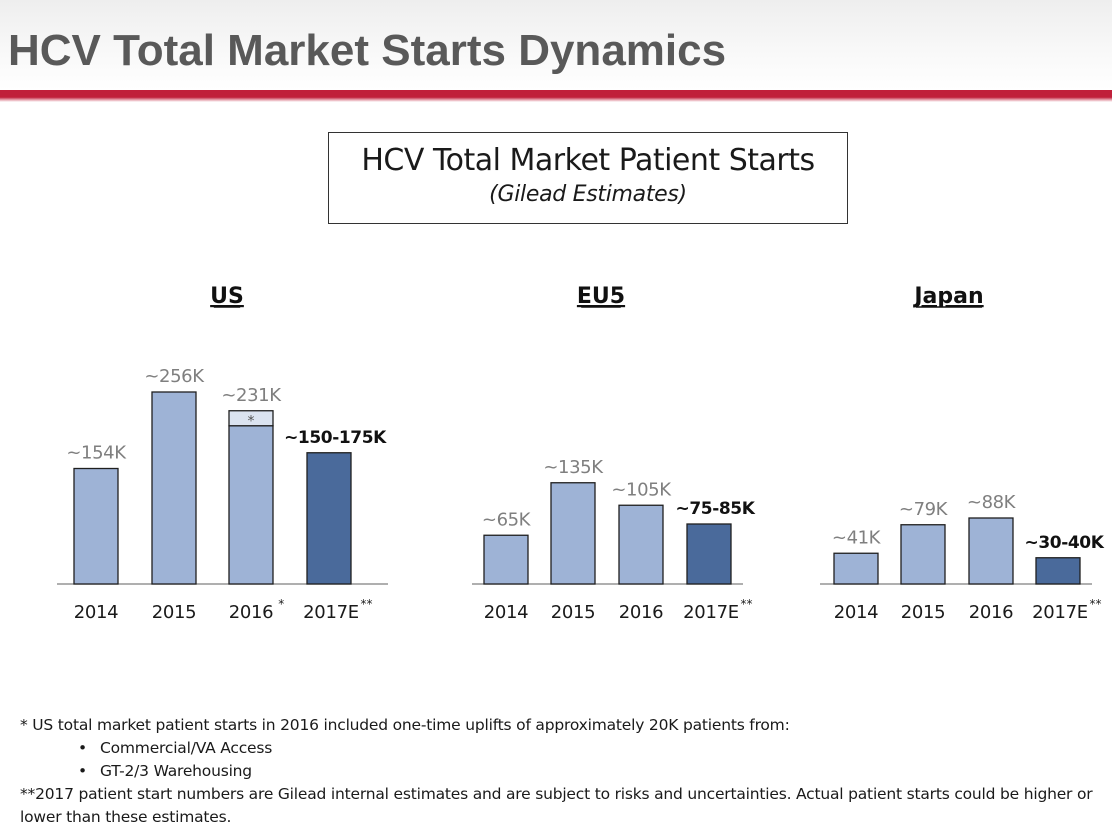  Describe the element at coordinates (96, 526) in the screenshot. I see `bar-us-2014` at that location.